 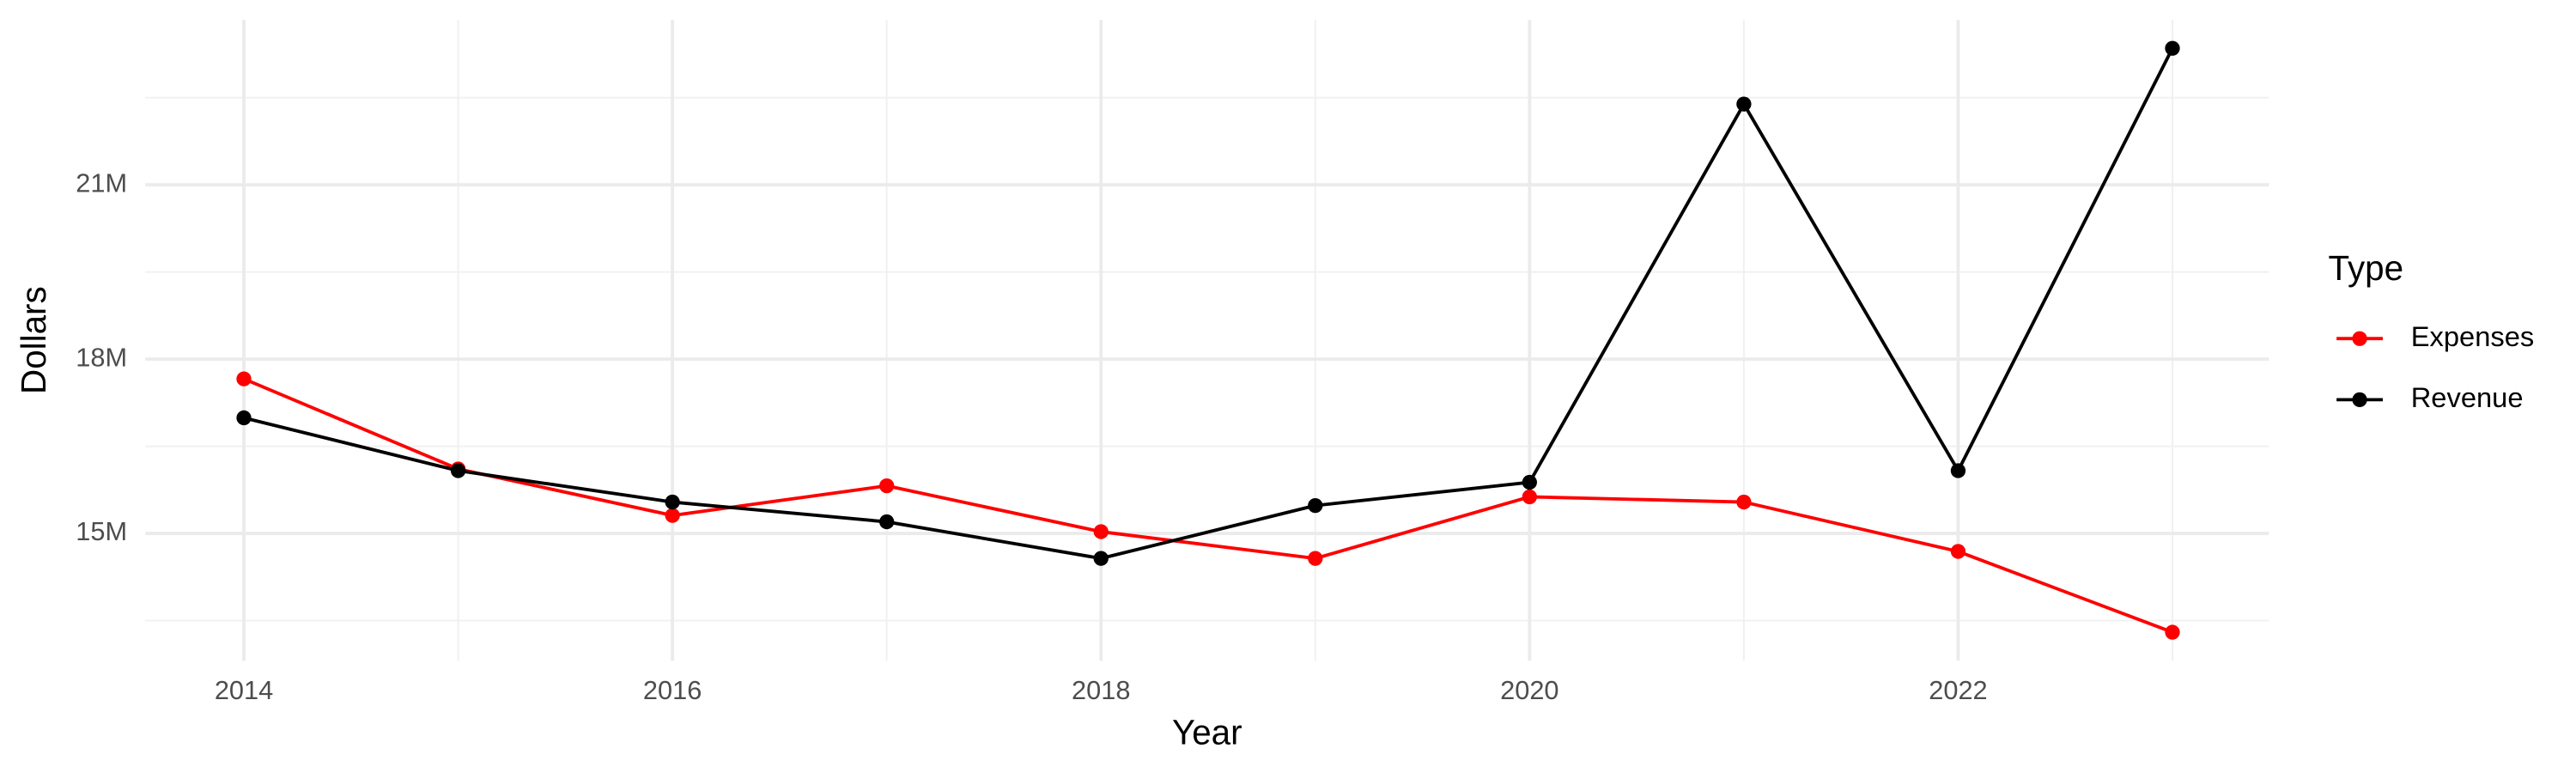 I want to click on x-tick-label: 2018, so click(x=1101, y=690).